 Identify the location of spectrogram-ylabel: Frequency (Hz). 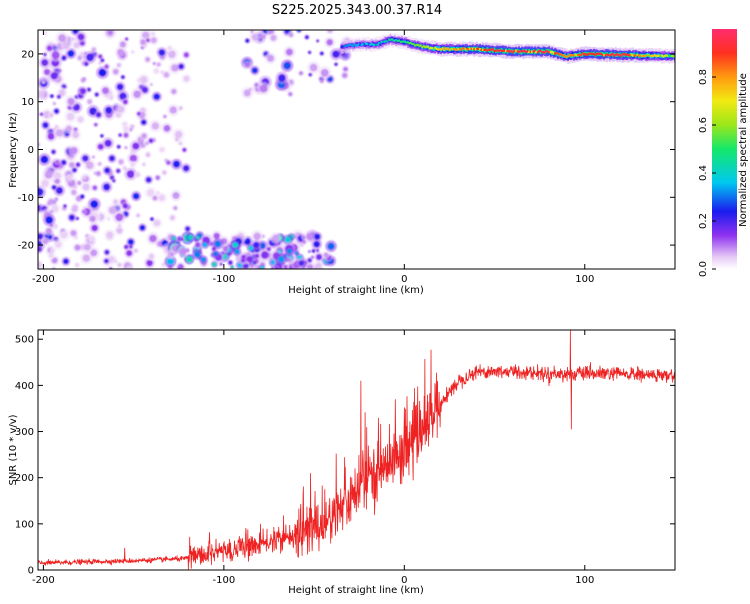
(13, 150).